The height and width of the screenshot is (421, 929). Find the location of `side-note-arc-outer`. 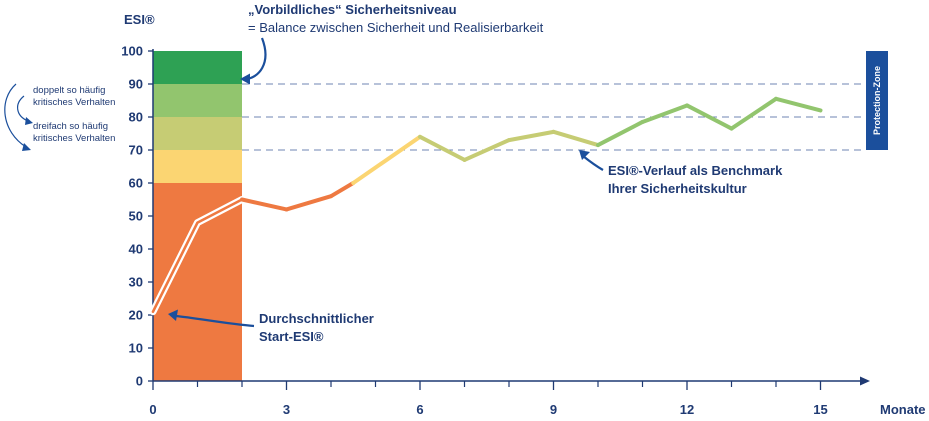

side-note-arc-outer is located at coordinates (15, 115).